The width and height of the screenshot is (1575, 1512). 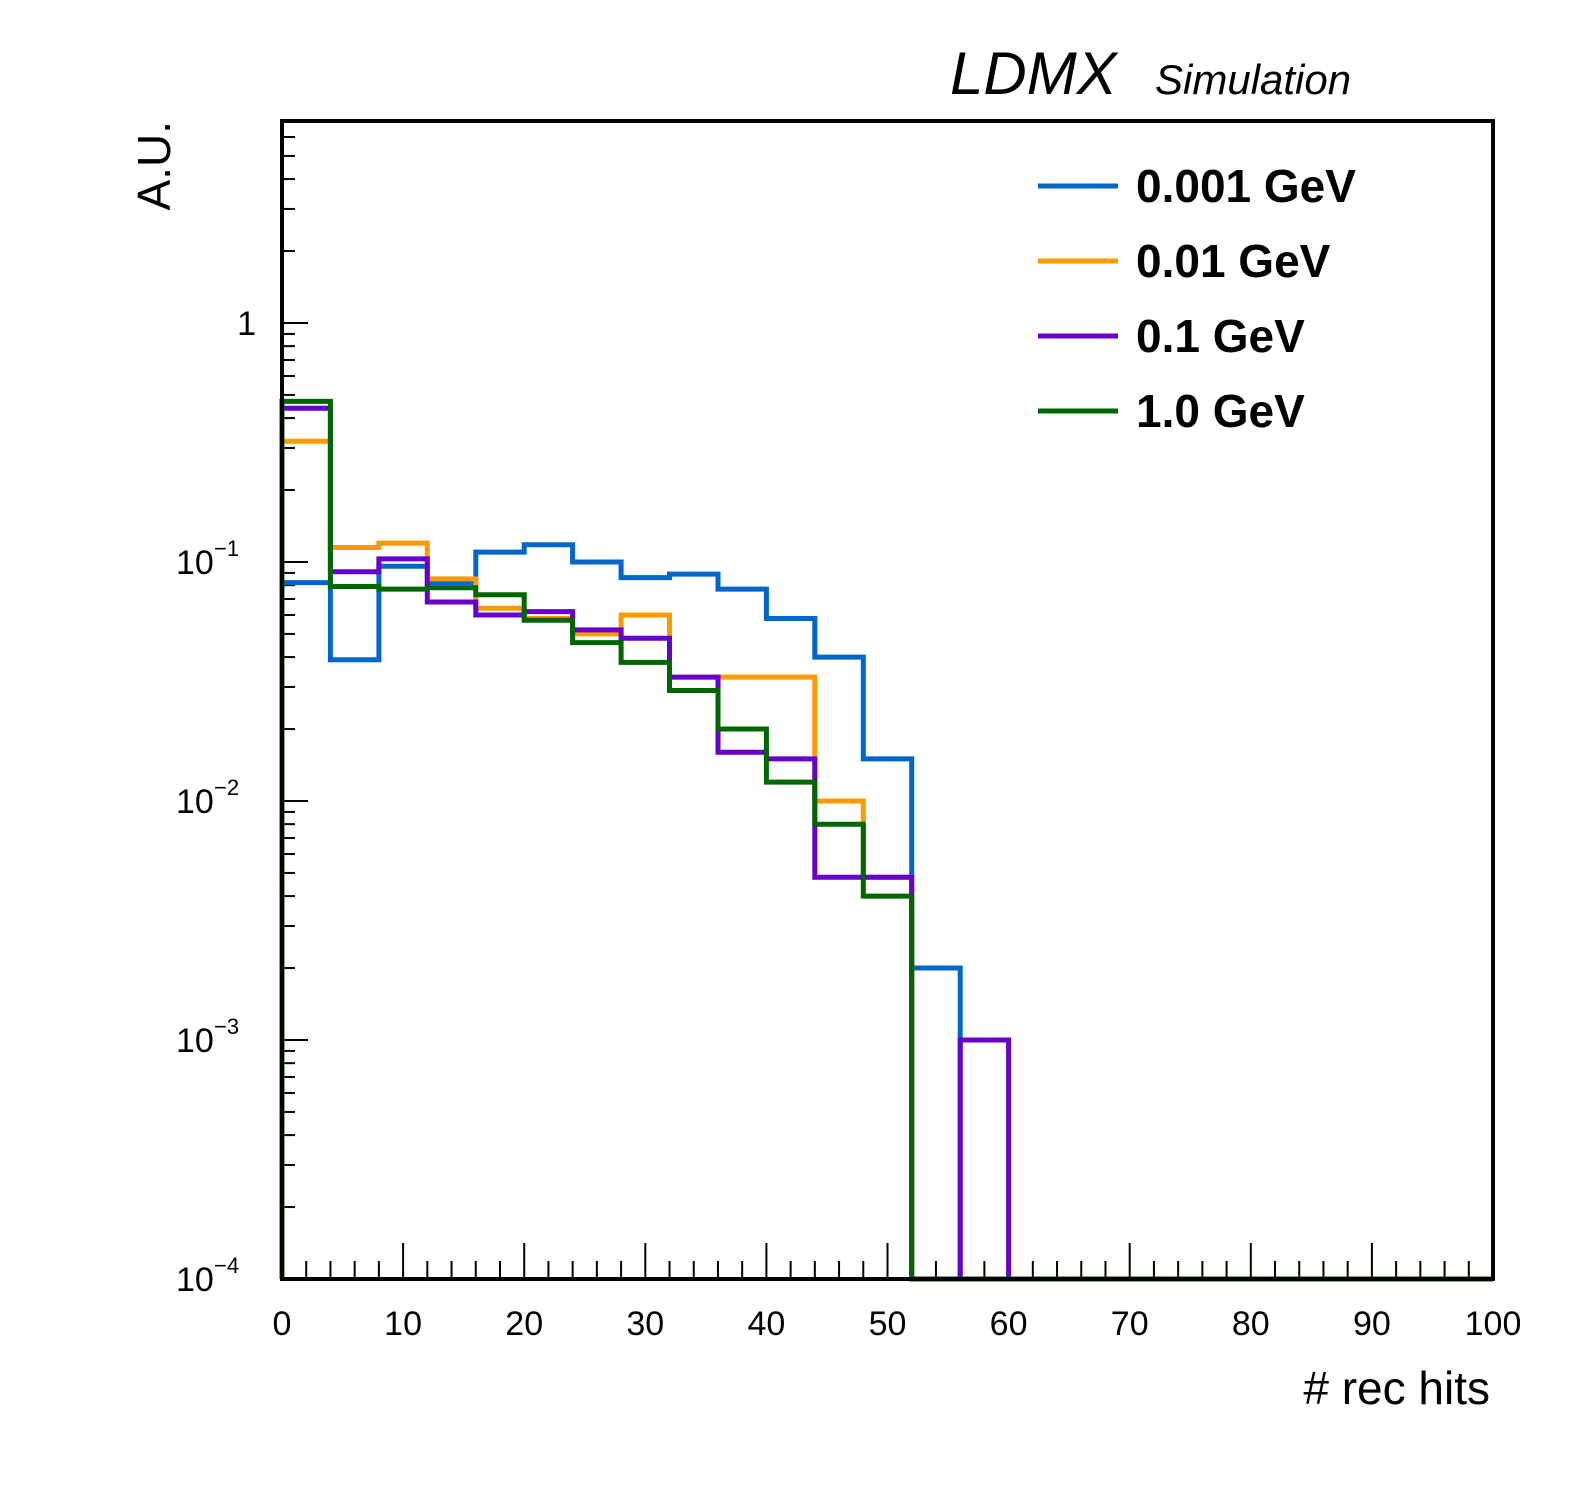 What do you see at coordinates (226, 548) in the screenshot?
I see `y-tick-exponent: −1` at bounding box center [226, 548].